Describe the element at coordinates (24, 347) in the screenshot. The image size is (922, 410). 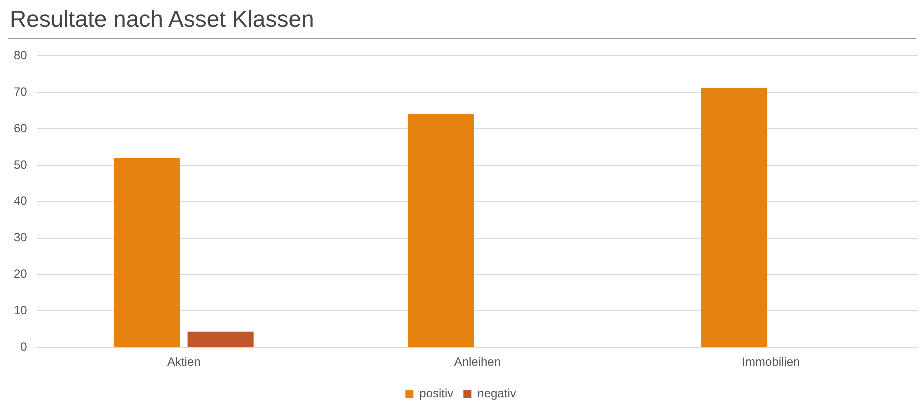
I see `y-tick-label: 0` at that location.